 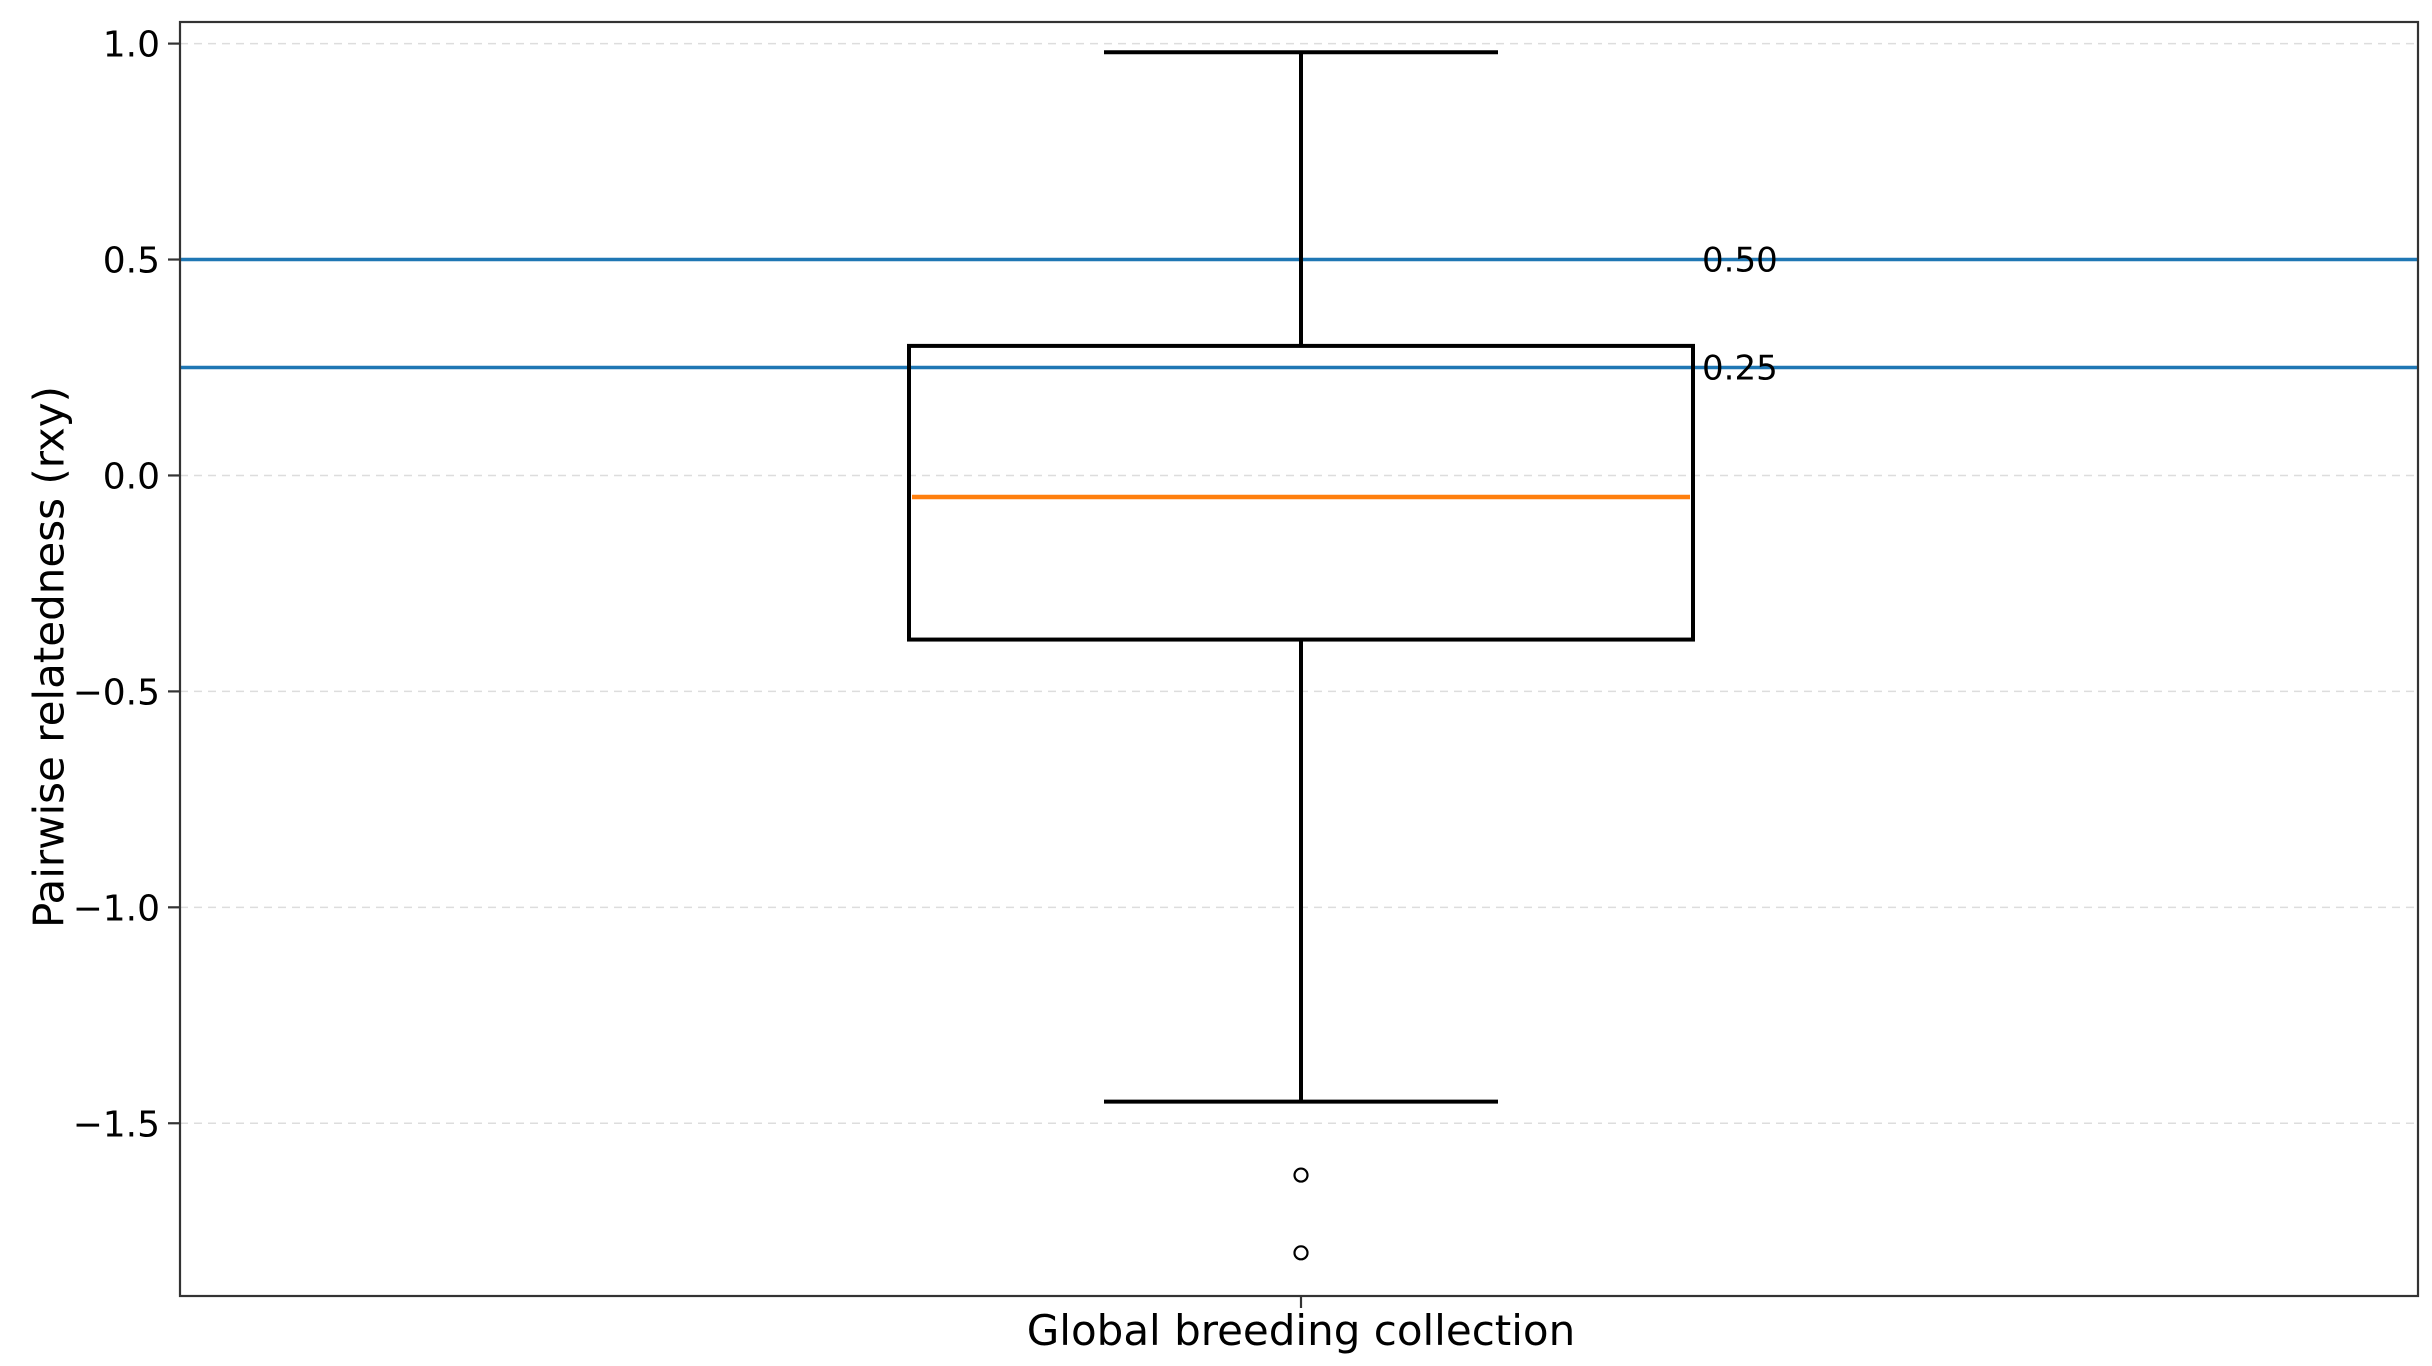 What do you see at coordinates (131, 45) in the screenshot?
I see `y-tick-label: 1.0` at bounding box center [131, 45].